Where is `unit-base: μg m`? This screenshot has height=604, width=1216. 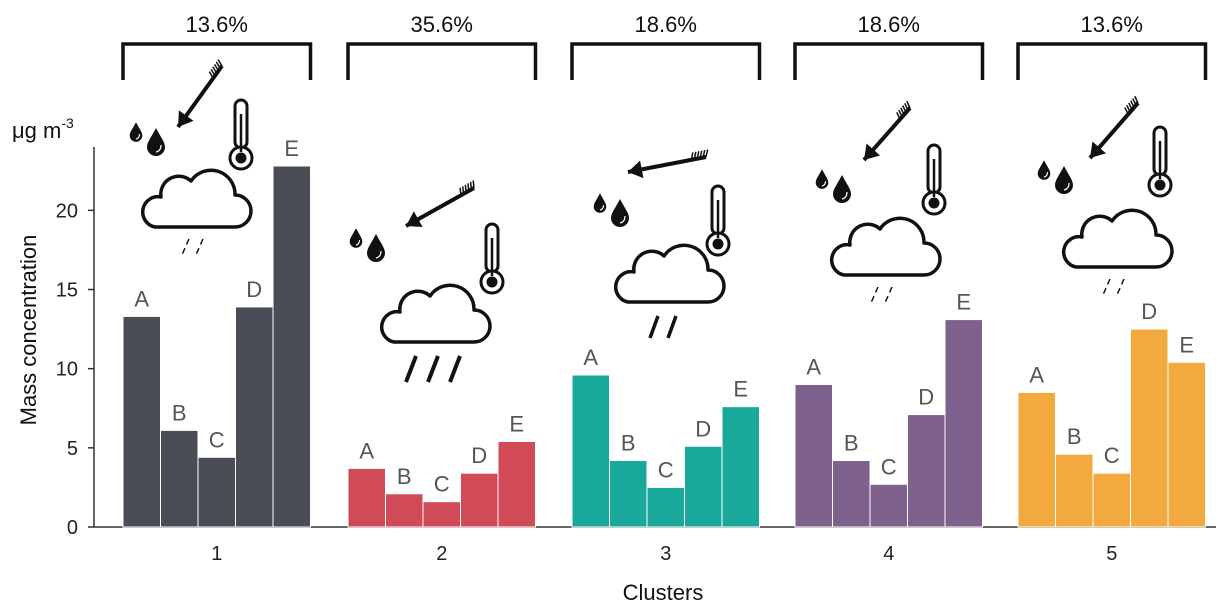 unit-base: μg m is located at coordinates (36, 130).